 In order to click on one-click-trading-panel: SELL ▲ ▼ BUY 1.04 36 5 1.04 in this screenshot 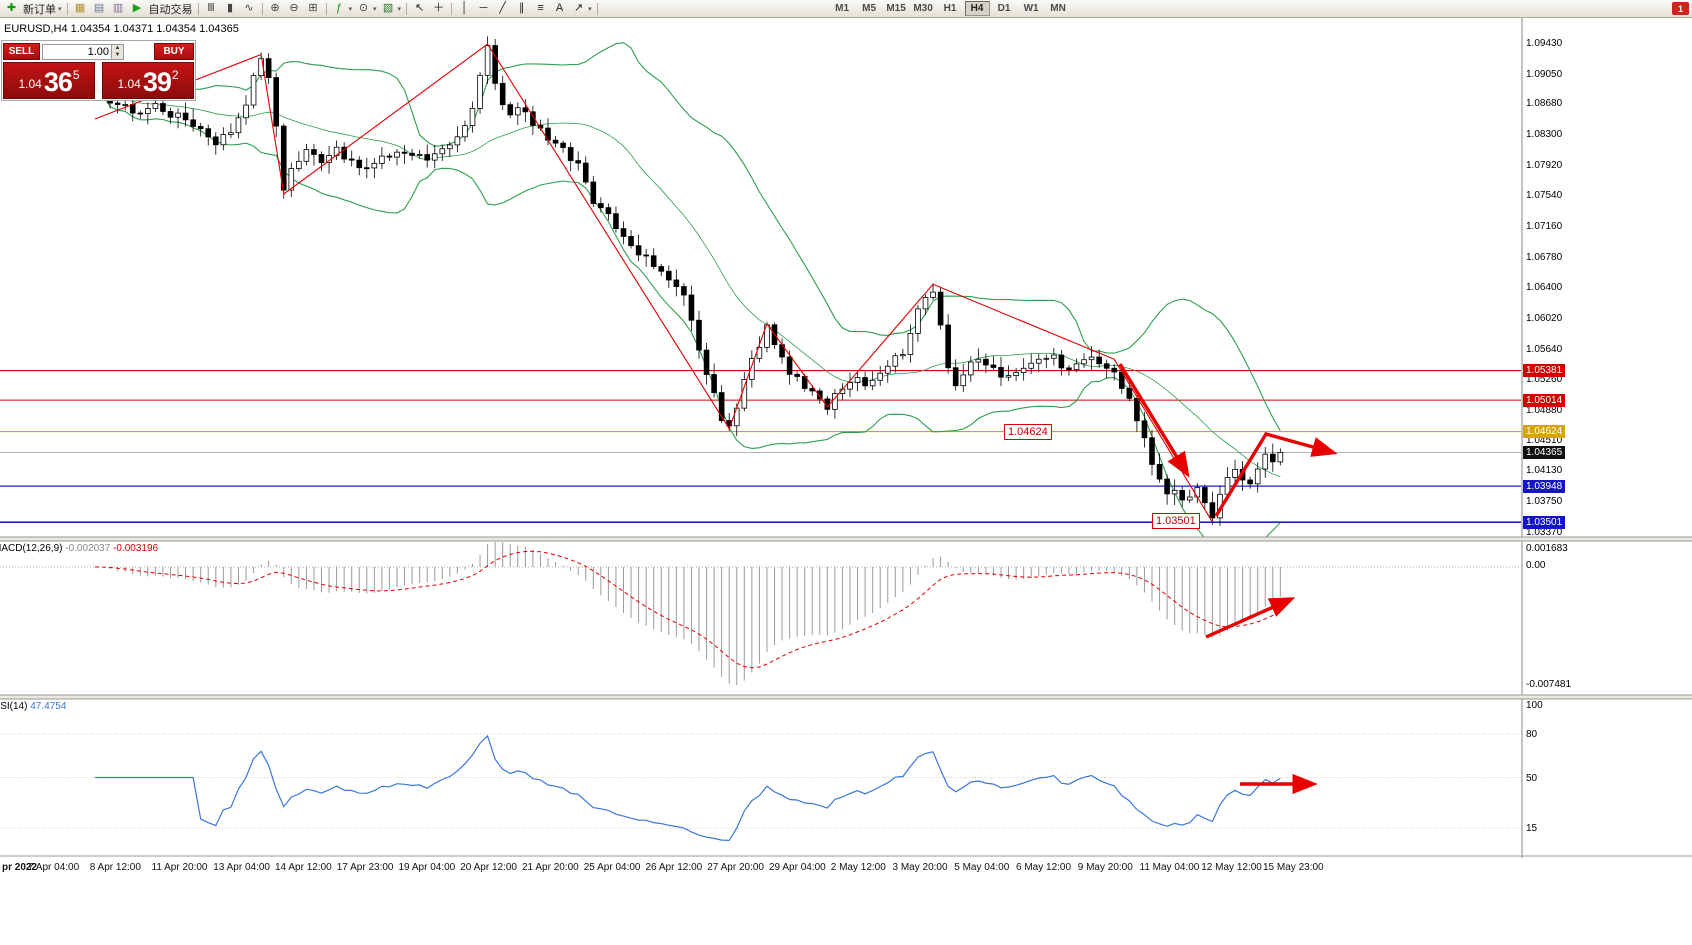, I will do `click(98, 70)`.